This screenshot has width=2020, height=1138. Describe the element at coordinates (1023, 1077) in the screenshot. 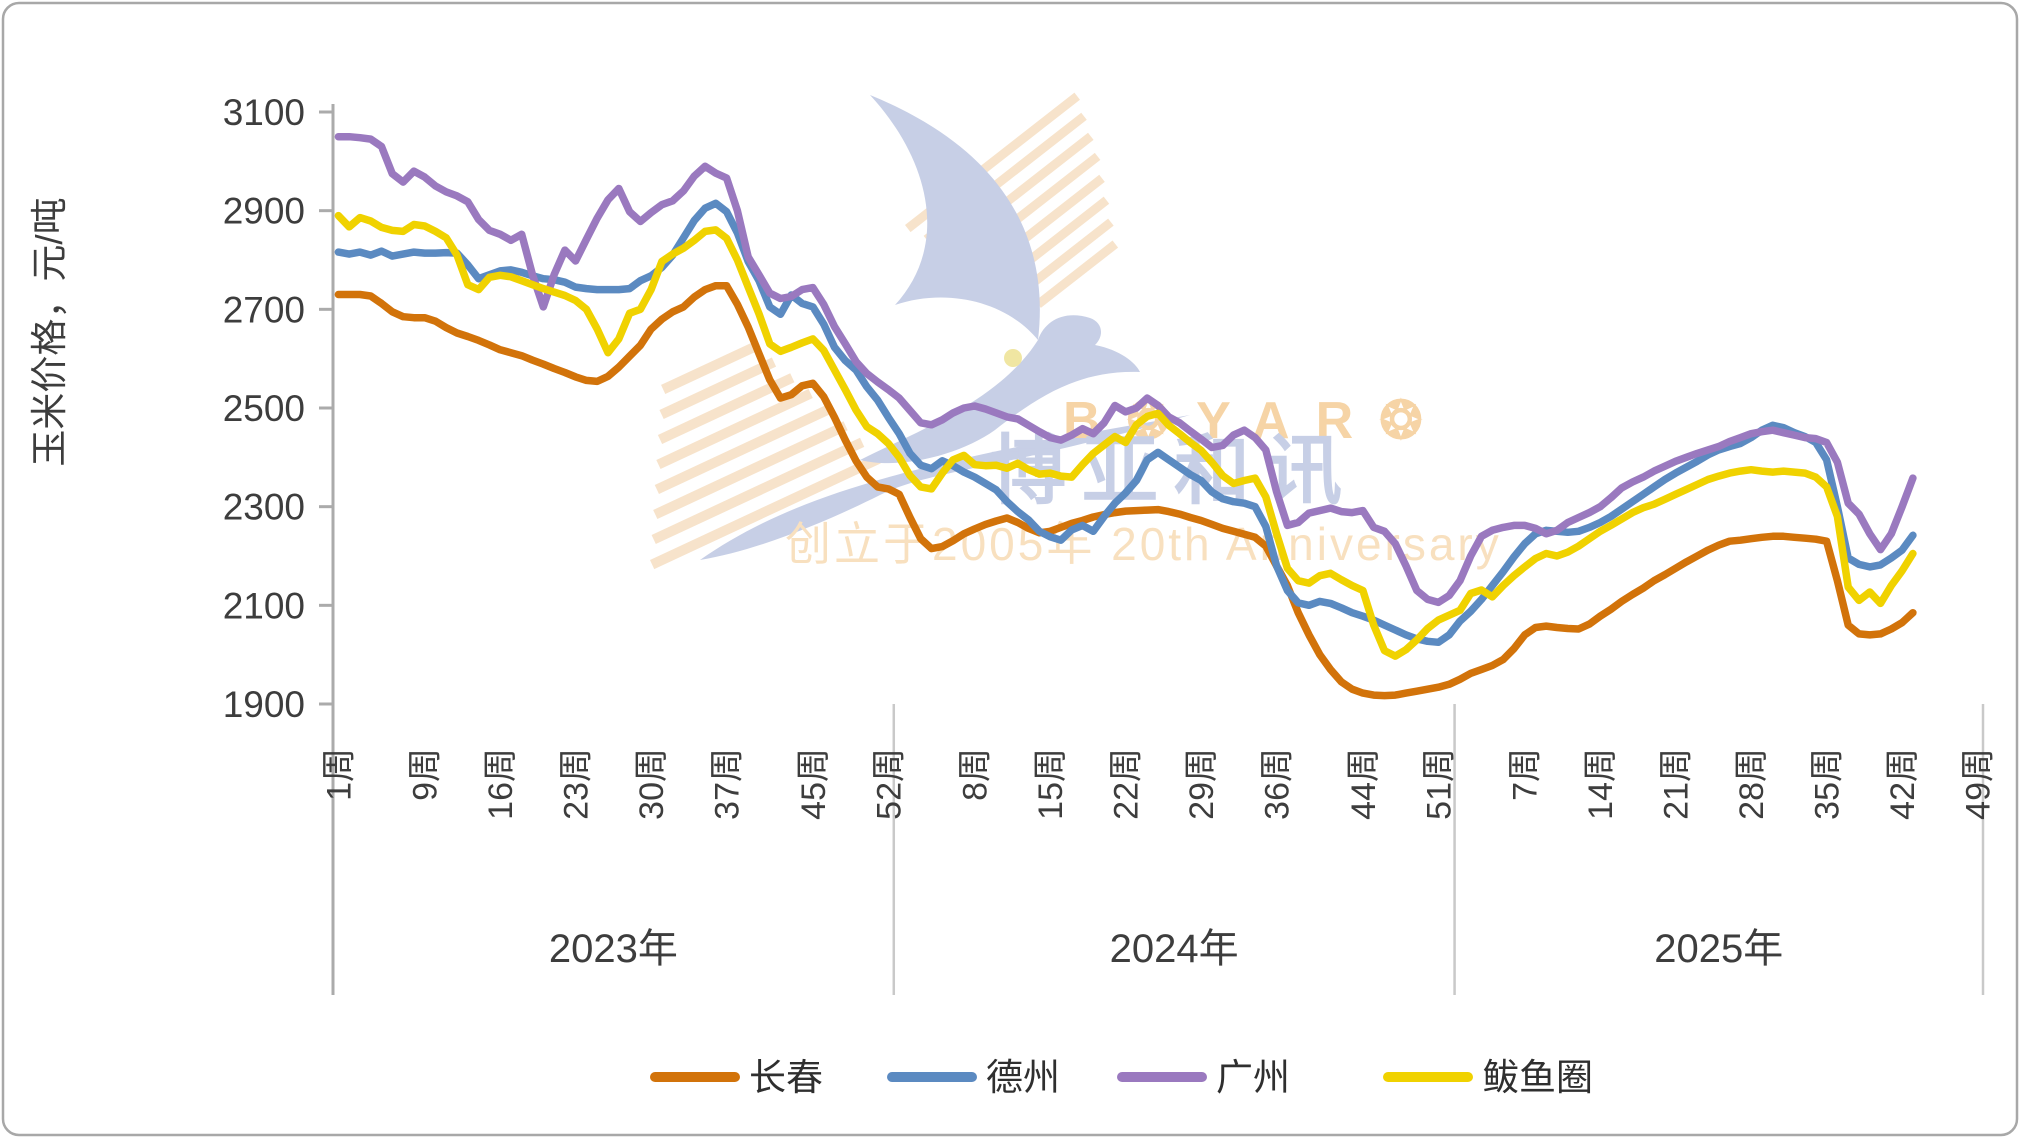

I see `legend-label-dezhou: 德州` at that location.